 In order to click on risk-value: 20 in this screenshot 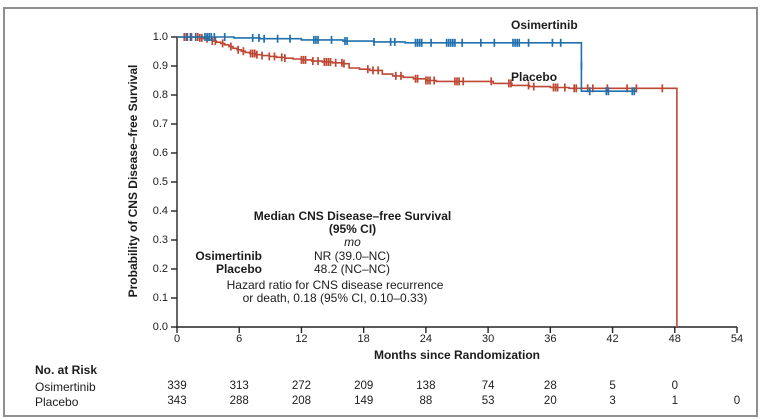, I will do `click(550, 401)`.